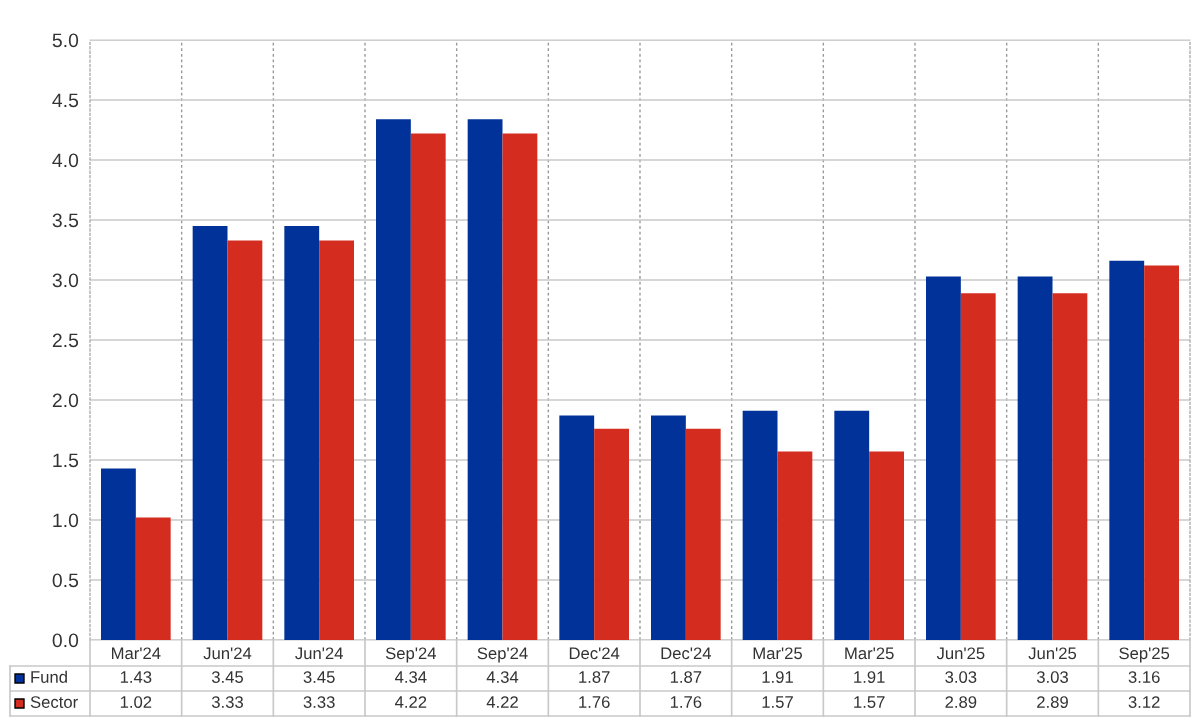 This screenshot has width=1200, height=720. I want to click on y-tick-label: 2.5, so click(65, 340).